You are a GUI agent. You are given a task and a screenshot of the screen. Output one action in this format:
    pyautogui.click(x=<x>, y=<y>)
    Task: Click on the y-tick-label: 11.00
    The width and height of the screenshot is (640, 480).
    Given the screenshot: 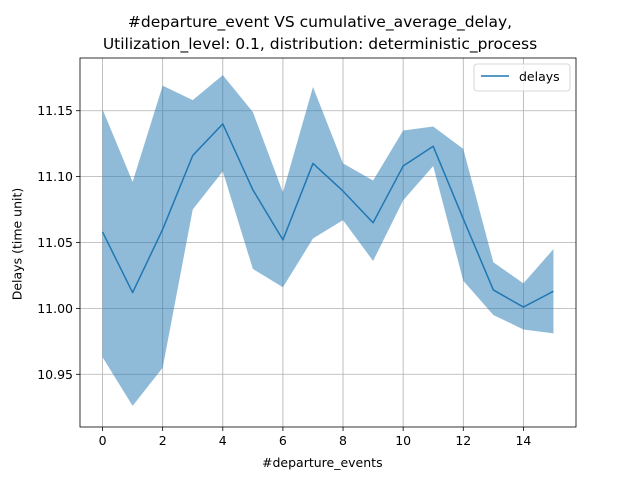 What is the action you would take?
    pyautogui.click(x=55, y=308)
    